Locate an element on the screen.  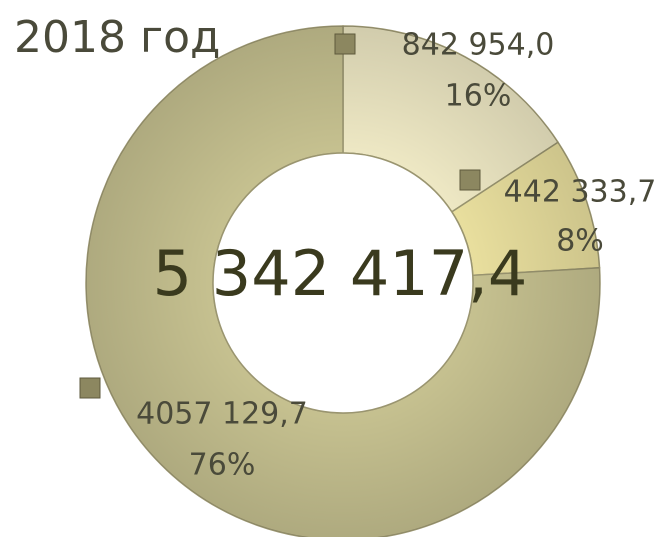
percent-label: 8% is located at coordinates (580, 241).